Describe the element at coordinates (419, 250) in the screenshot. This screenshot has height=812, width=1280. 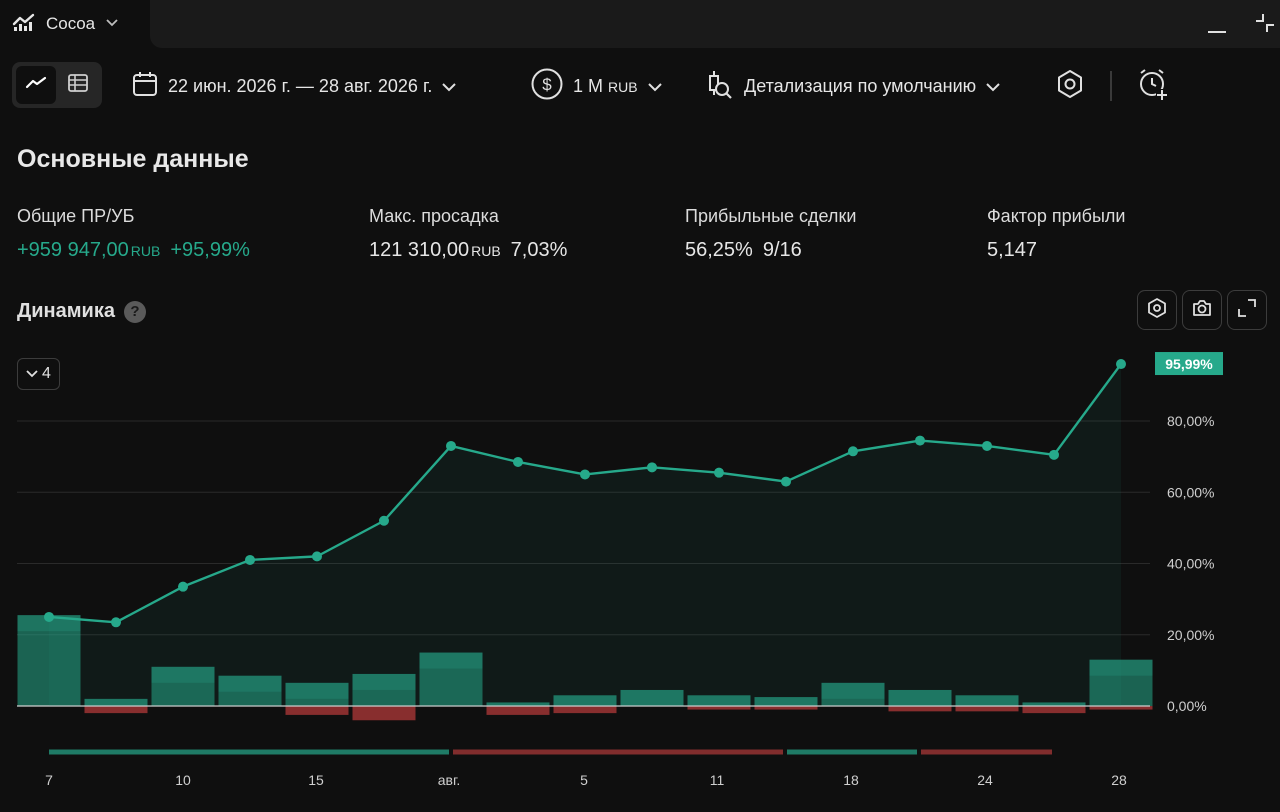
I see `drawdown-amount: 121 310,00` at that location.